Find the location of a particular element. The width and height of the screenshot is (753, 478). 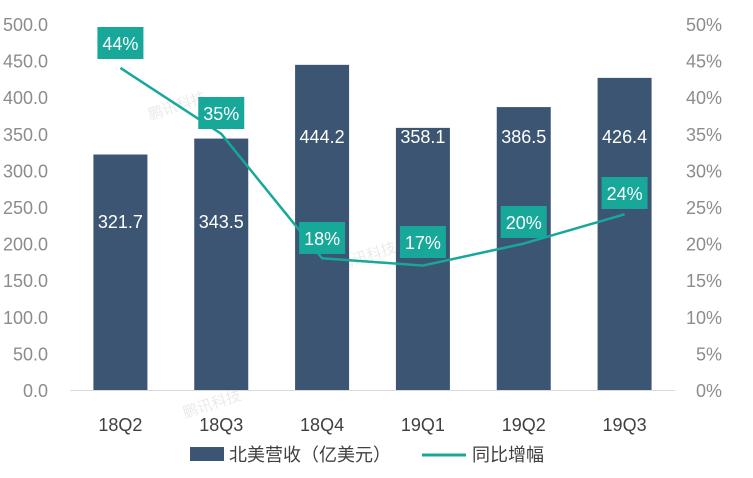

category-label: 18Q3 is located at coordinates (221, 425).